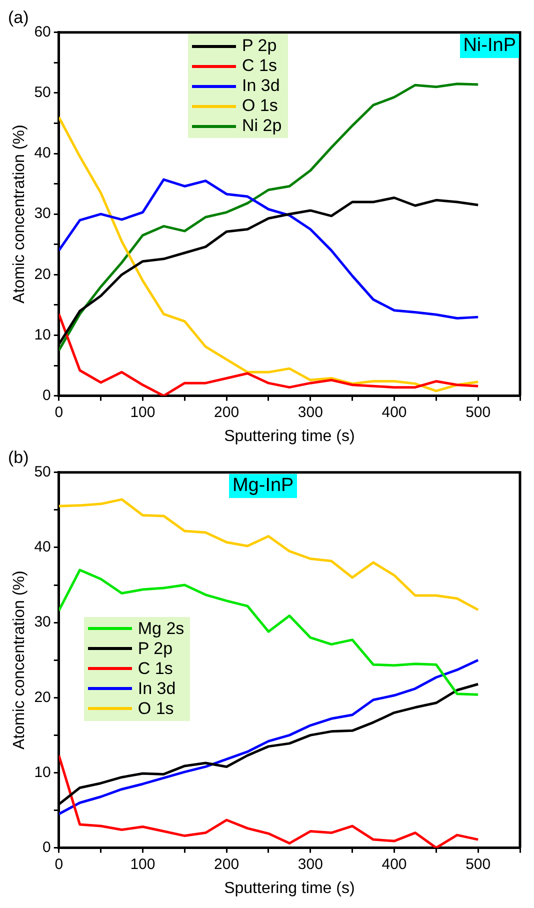  I want to click on chart-title: (a), so click(18, 17).